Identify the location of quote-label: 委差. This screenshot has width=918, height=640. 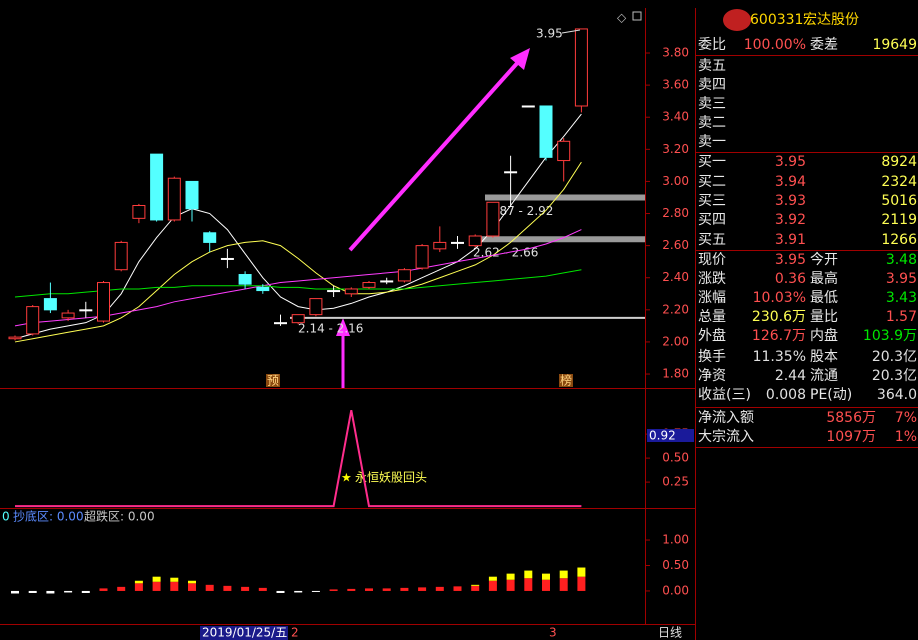
(824, 45).